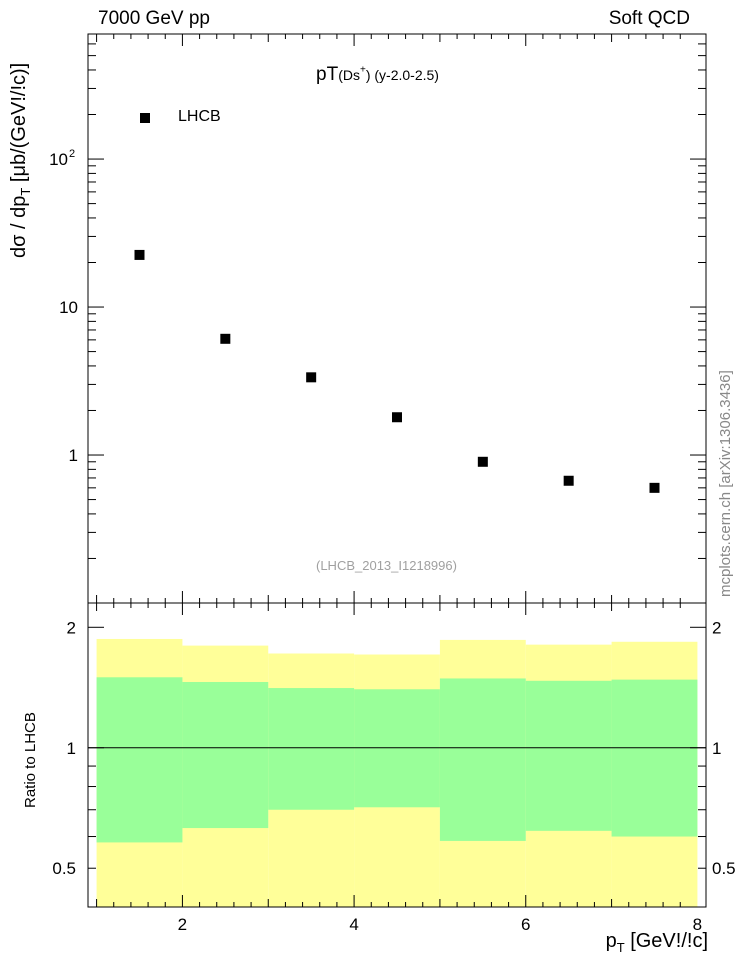  Describe the element at coordinates (404, 75) in the screenshot. I see `title-range: (y-2.0-2.5)` at that location.